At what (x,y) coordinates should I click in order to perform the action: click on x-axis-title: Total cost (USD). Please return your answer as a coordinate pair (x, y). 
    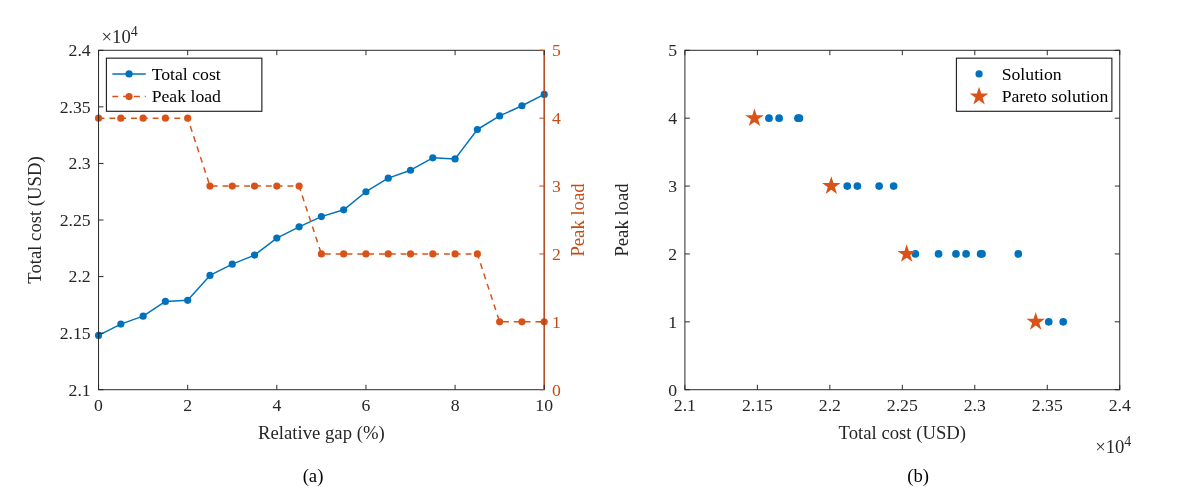
    Looking at the image, I should click on (902, 432).